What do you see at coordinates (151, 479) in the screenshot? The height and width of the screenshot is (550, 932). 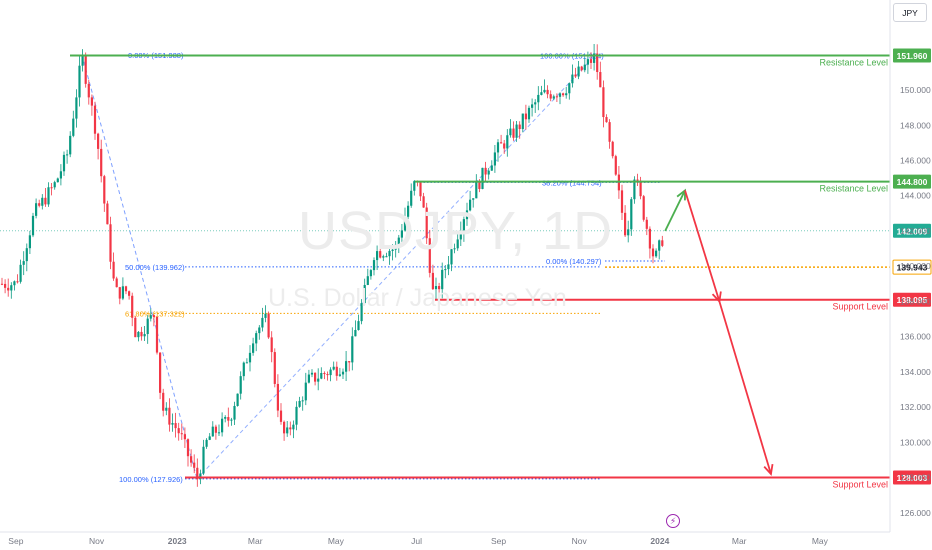 I see `fib-label: 100.00% (127.926)` at bounding box center [151, 479].